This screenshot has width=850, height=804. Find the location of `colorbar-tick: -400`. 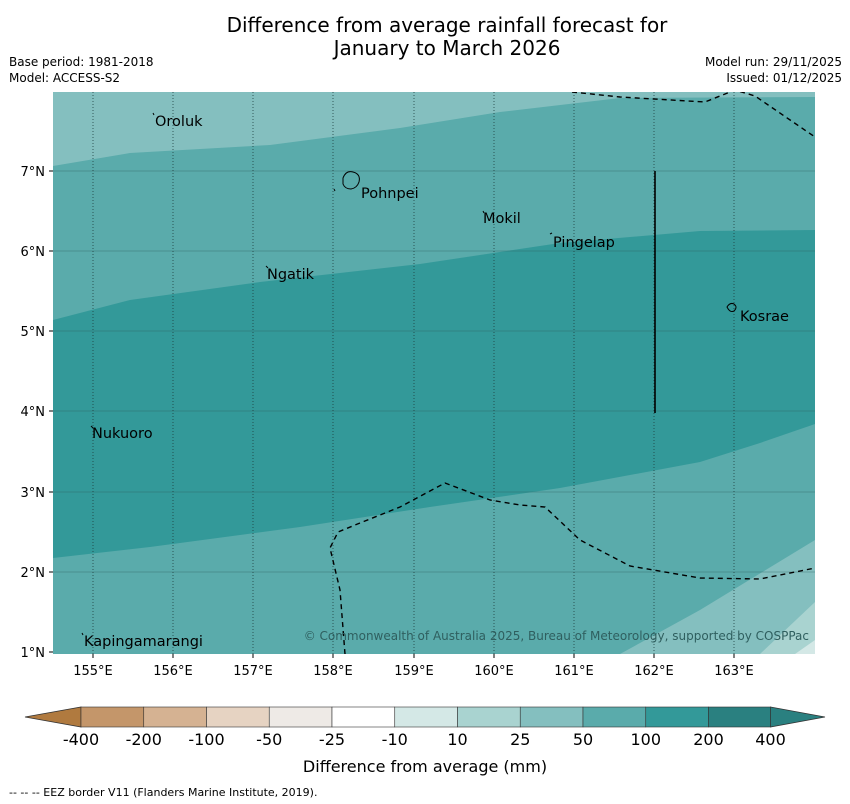

colorbar-tick: -400 is located at coordinates (81, 739).